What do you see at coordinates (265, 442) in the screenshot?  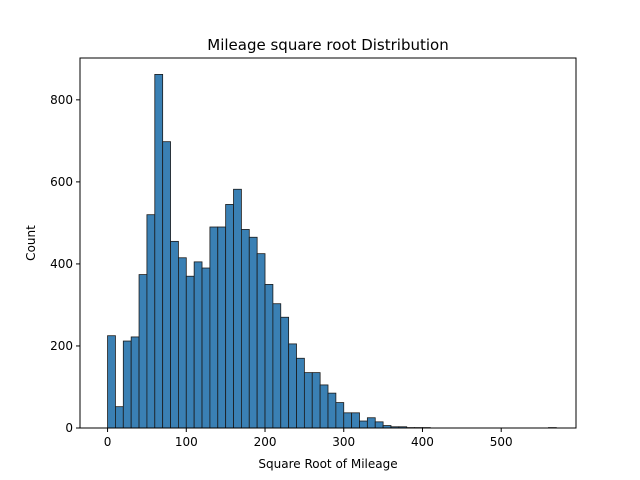 I see `x-tick-label: 200` at bounding box center [265, 442].